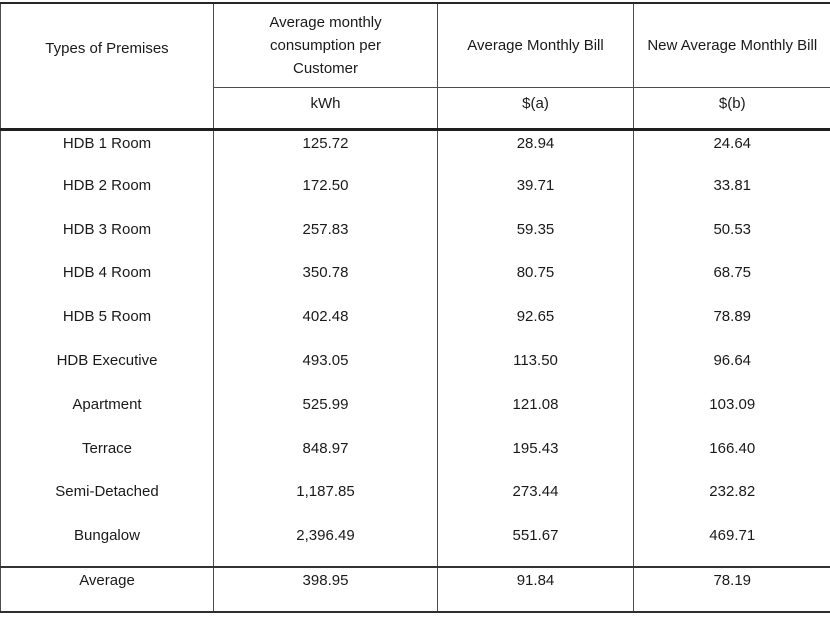  Describe the element at coordinates (535, 282) in the screenshot. I see `bill-a-cell: 80.75` at that location.